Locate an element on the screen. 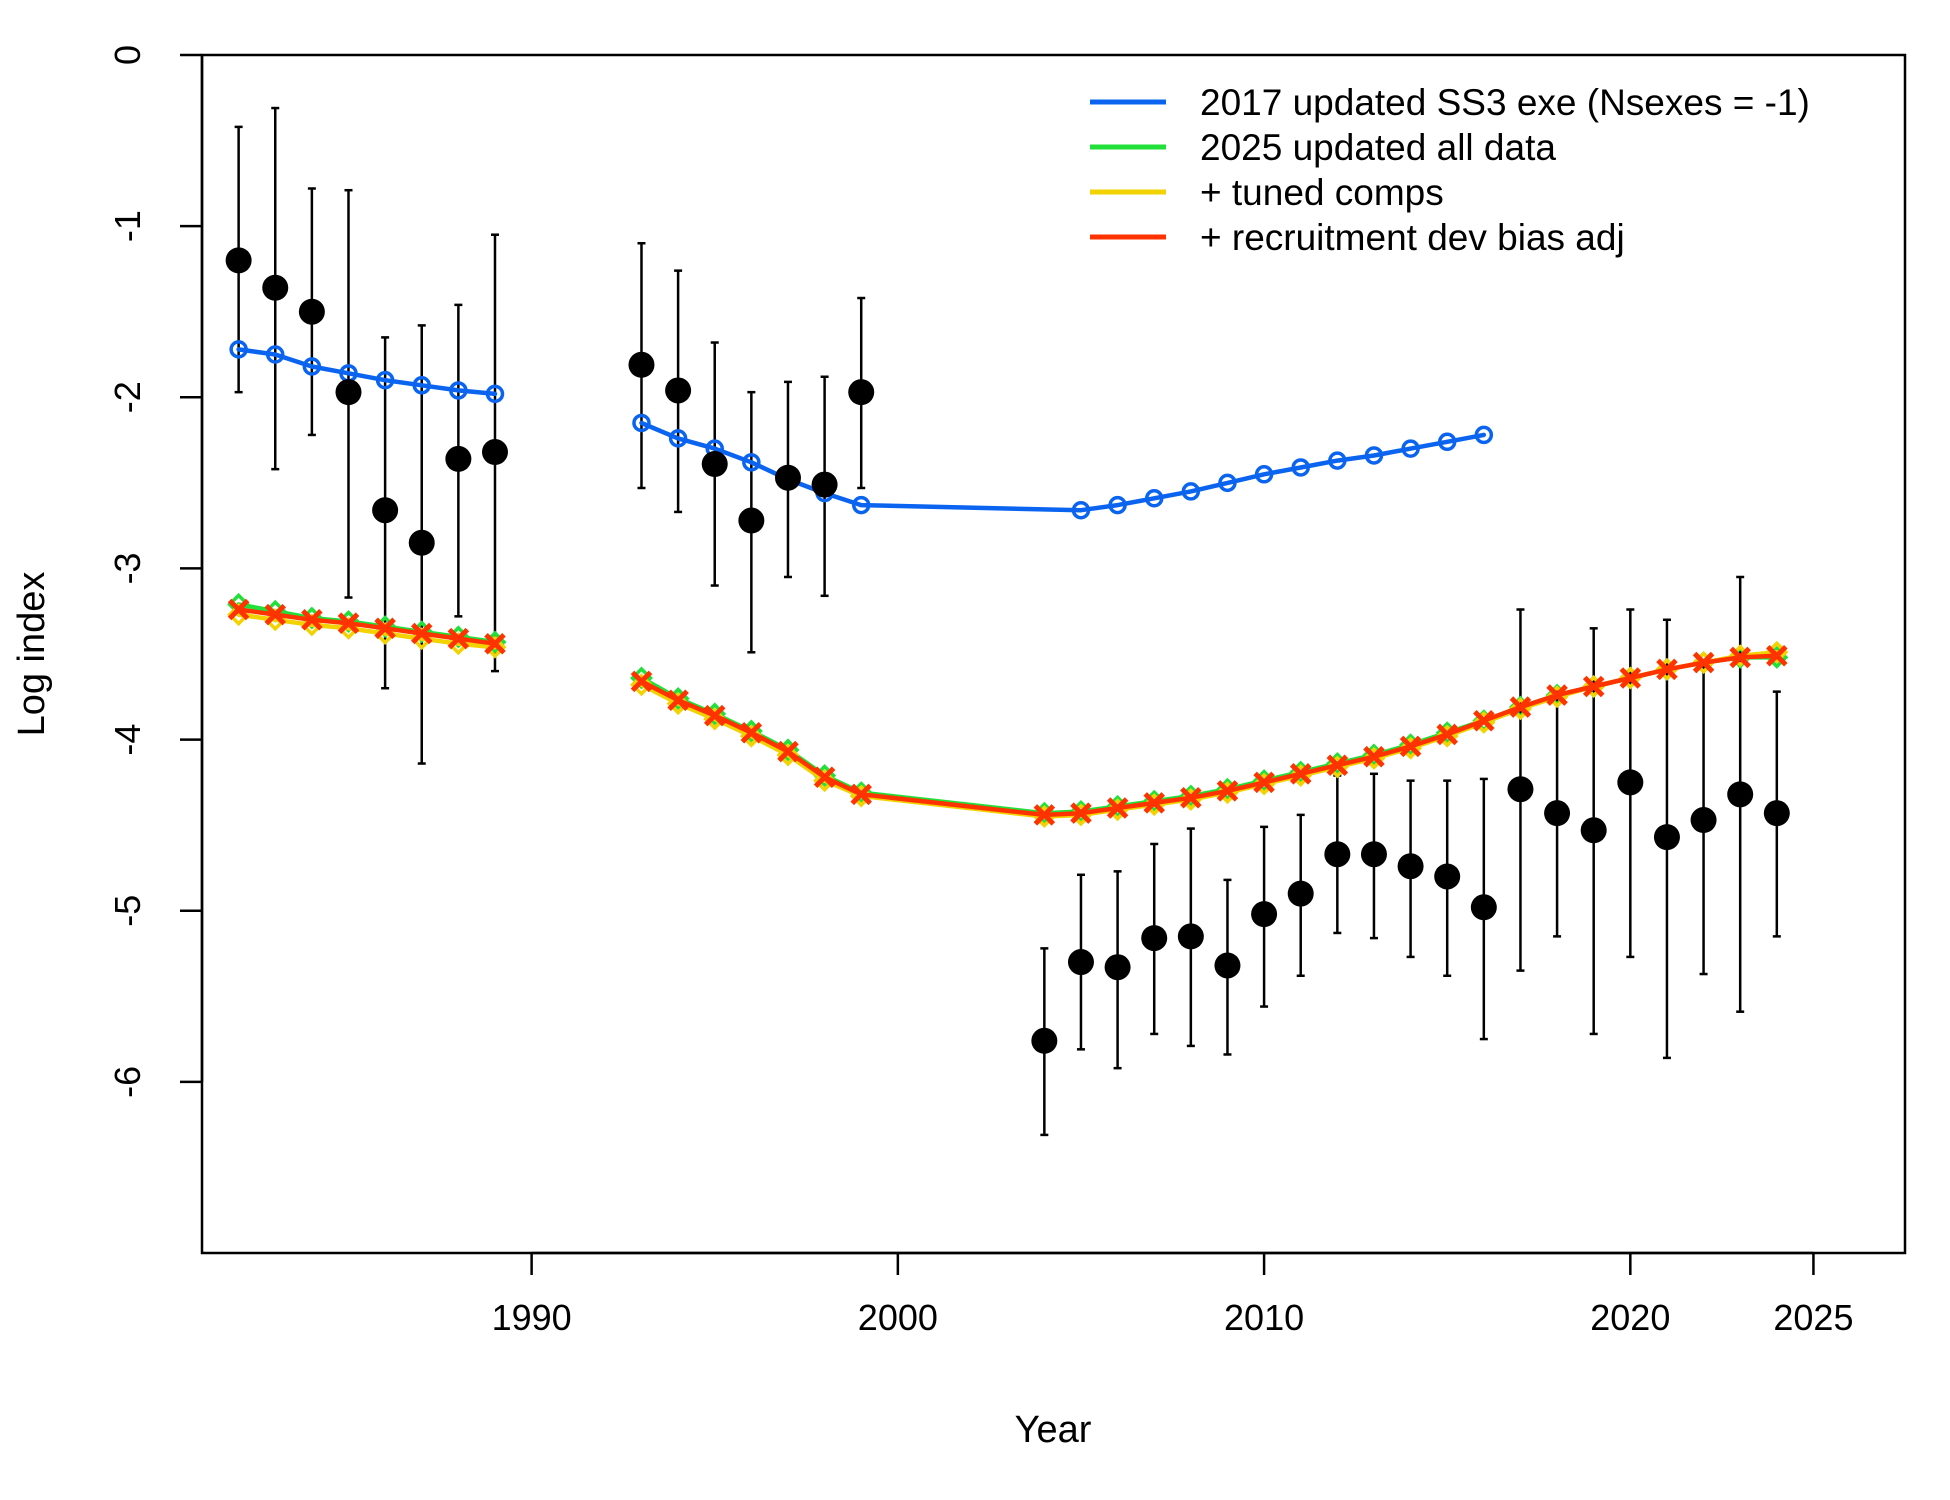  x-tick-label: 2025 is located at coordinates (1813, 1317).